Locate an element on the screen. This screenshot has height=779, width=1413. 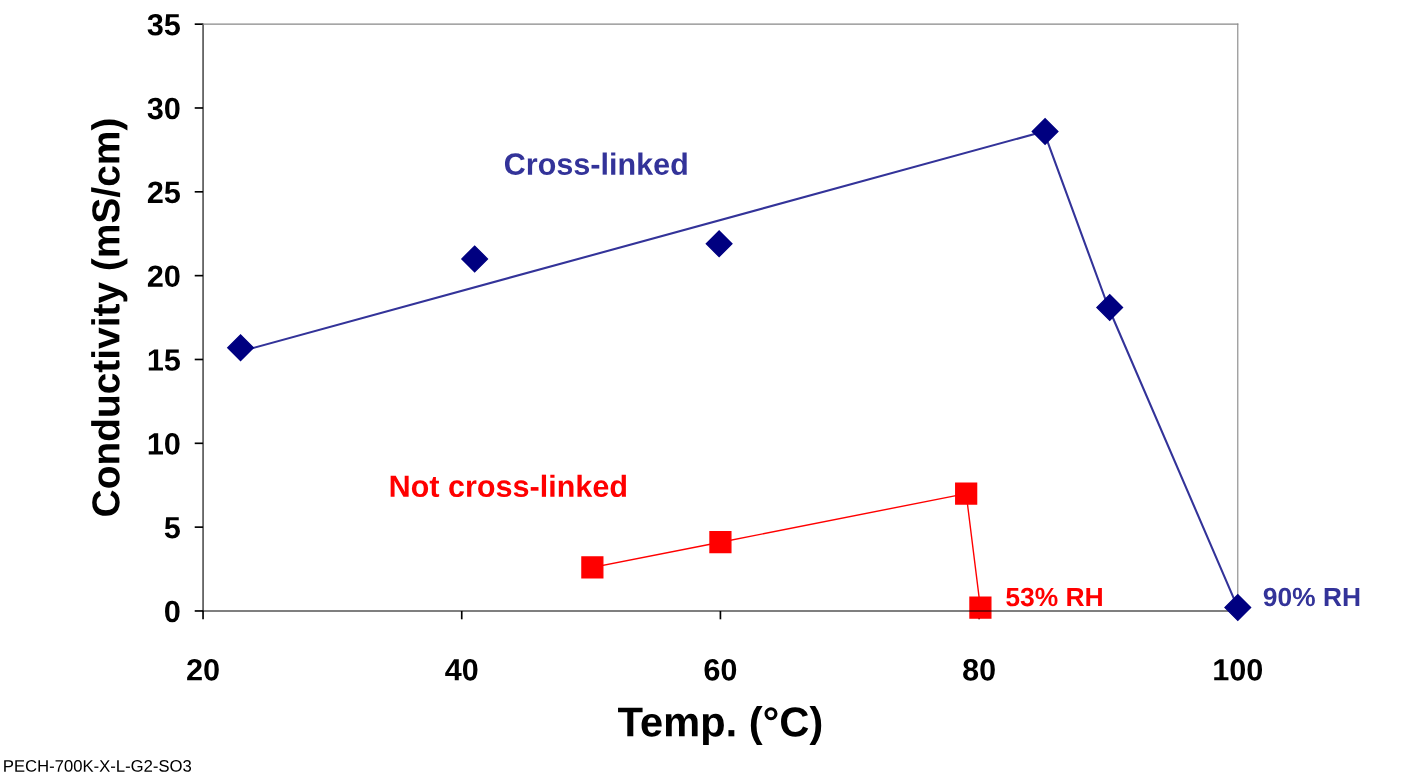
y-tick-label: 10 is located at coordinates (164, 444).